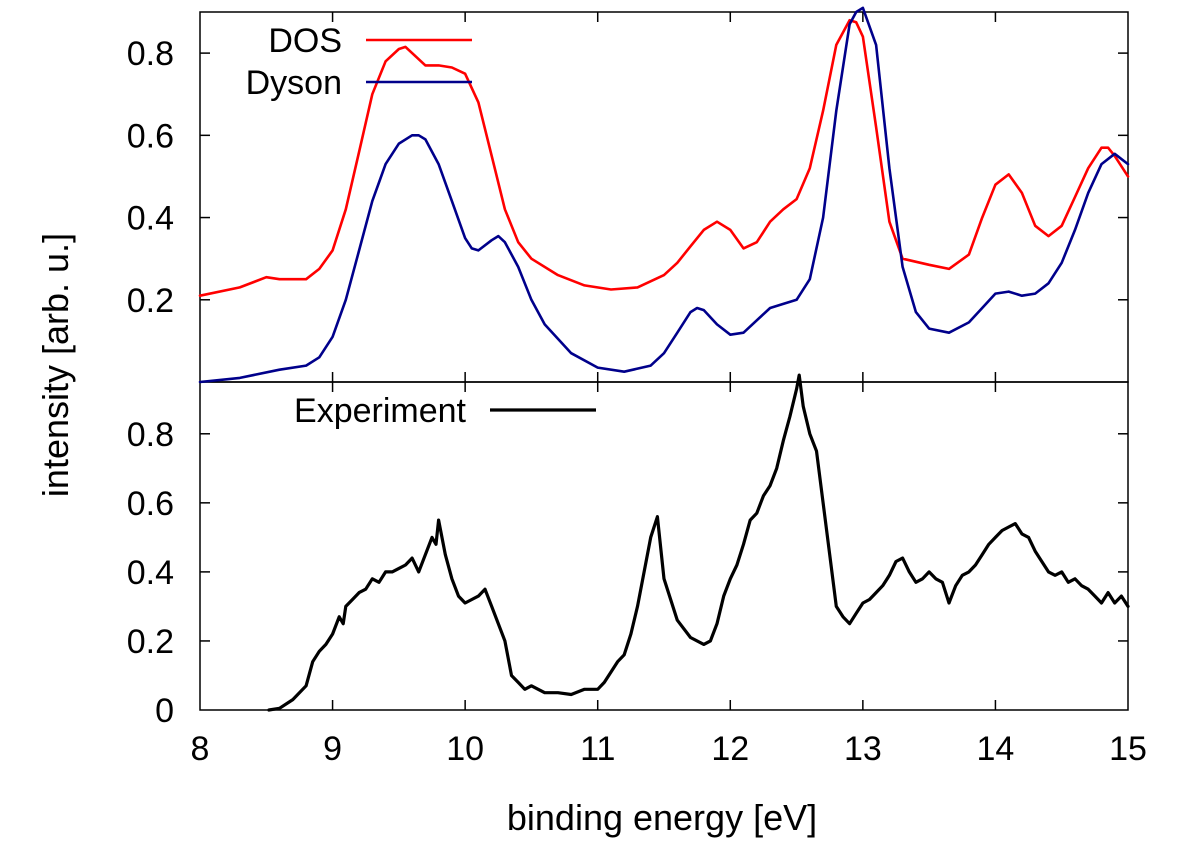  What do you see at coordinates (305, 41) in the screenshot?
I see `legend-label-dos: DOS` at bounding box center [305, 41].